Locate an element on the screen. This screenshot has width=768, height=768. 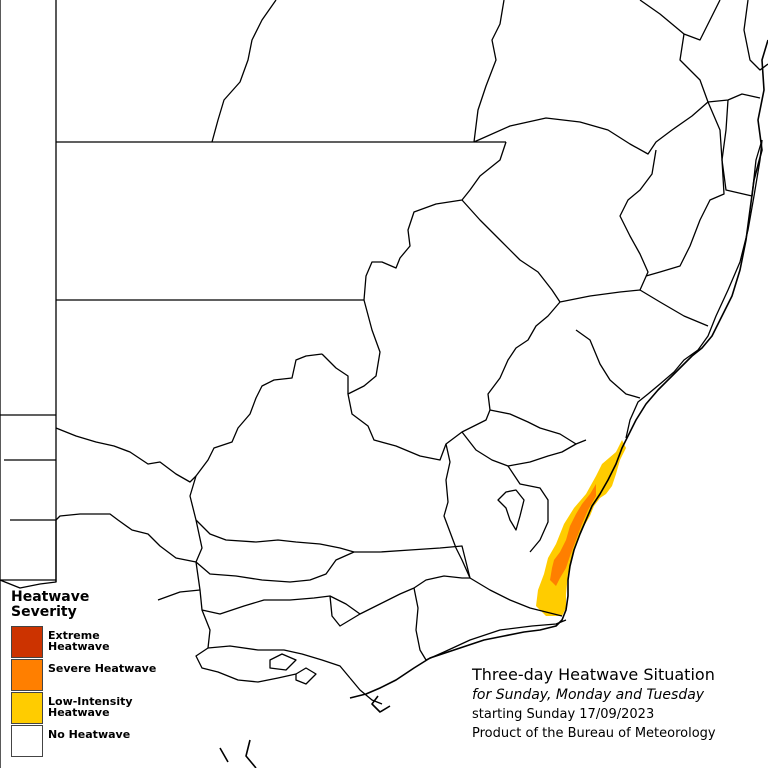
border-midnorth-west is located at coordinates (435, 221).